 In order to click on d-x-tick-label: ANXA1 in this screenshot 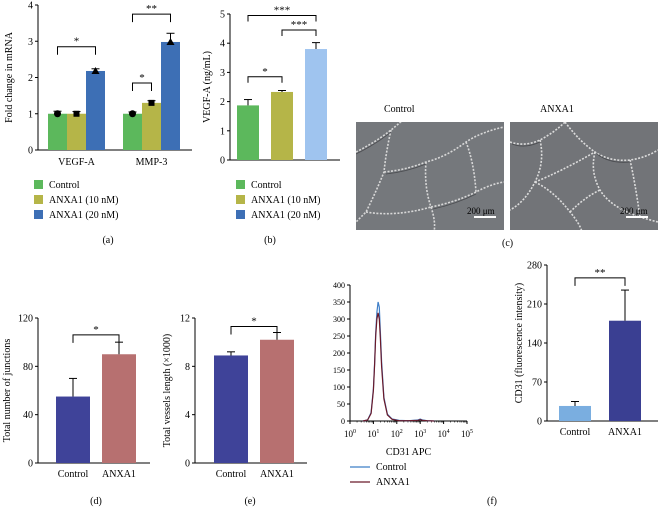, I will do `click(119, 474)`.